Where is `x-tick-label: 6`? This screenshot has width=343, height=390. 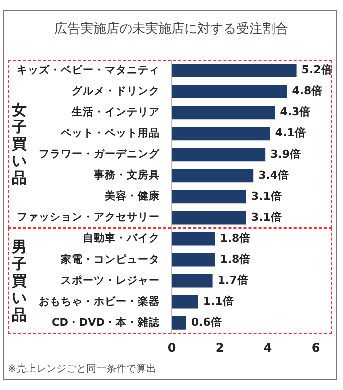
x-tick-label: 6 is located at coordinates (316, 347).